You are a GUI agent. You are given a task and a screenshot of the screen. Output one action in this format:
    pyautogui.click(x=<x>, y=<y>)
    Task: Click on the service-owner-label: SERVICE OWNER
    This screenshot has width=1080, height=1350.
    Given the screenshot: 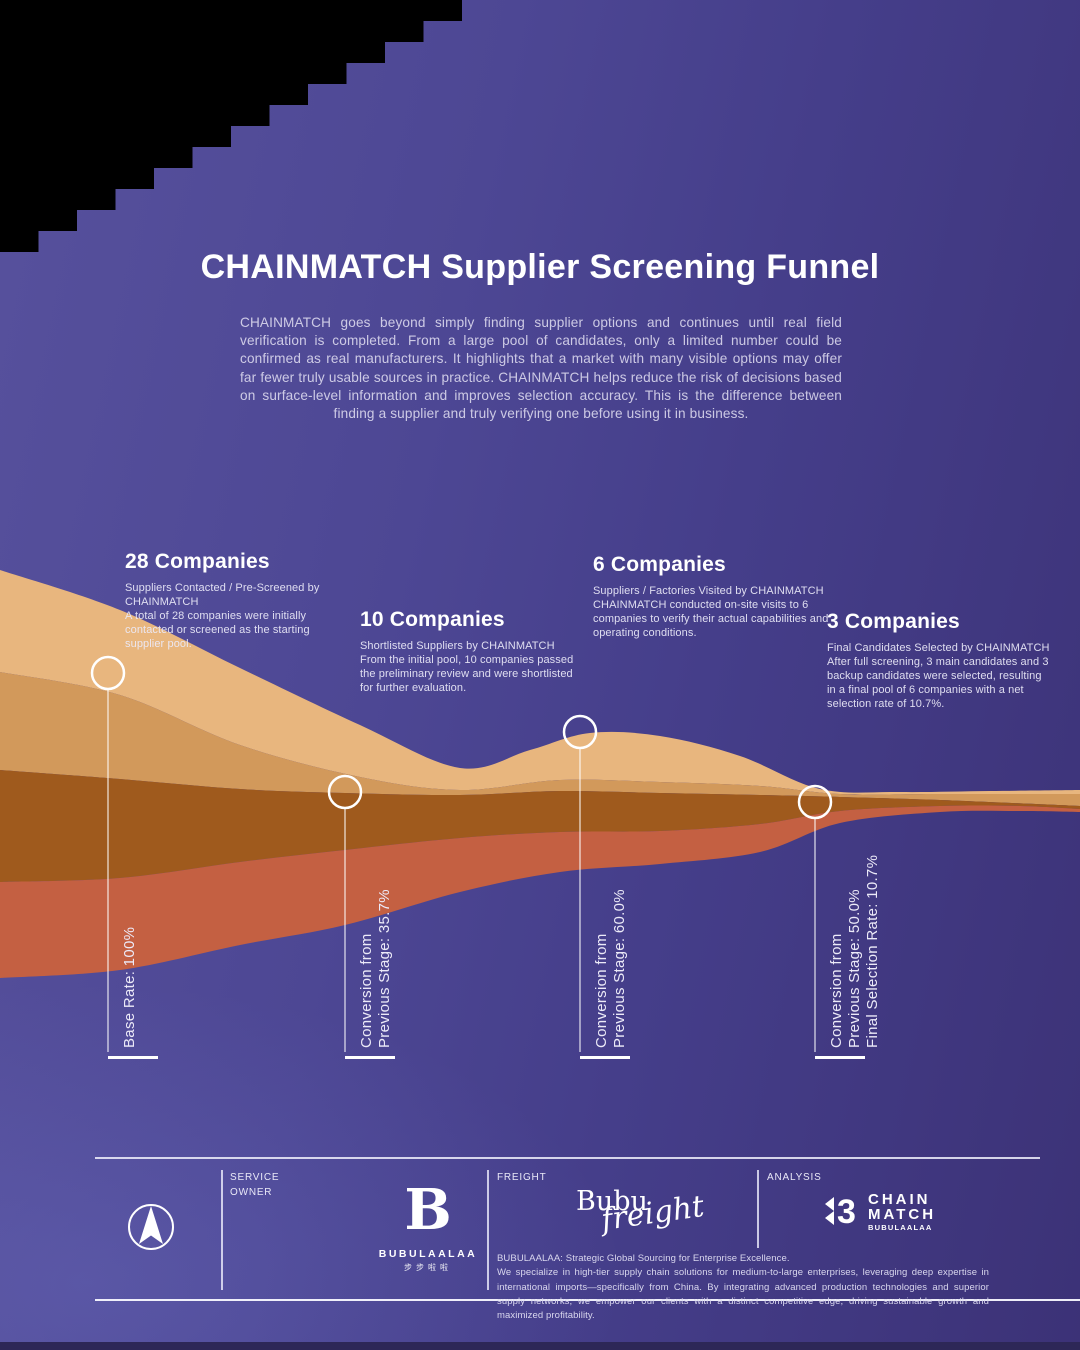 What is the action you would take?
    pyautogui.click(x=255, y=1185)
    